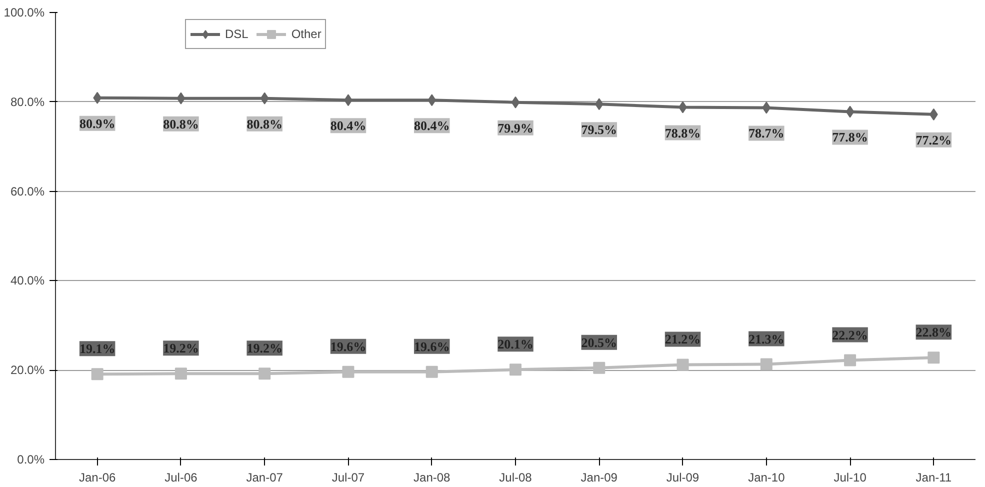 This screenshot has width=985, height=487. I want to click on y-tick-label: 40.0%, so click(27, 281).